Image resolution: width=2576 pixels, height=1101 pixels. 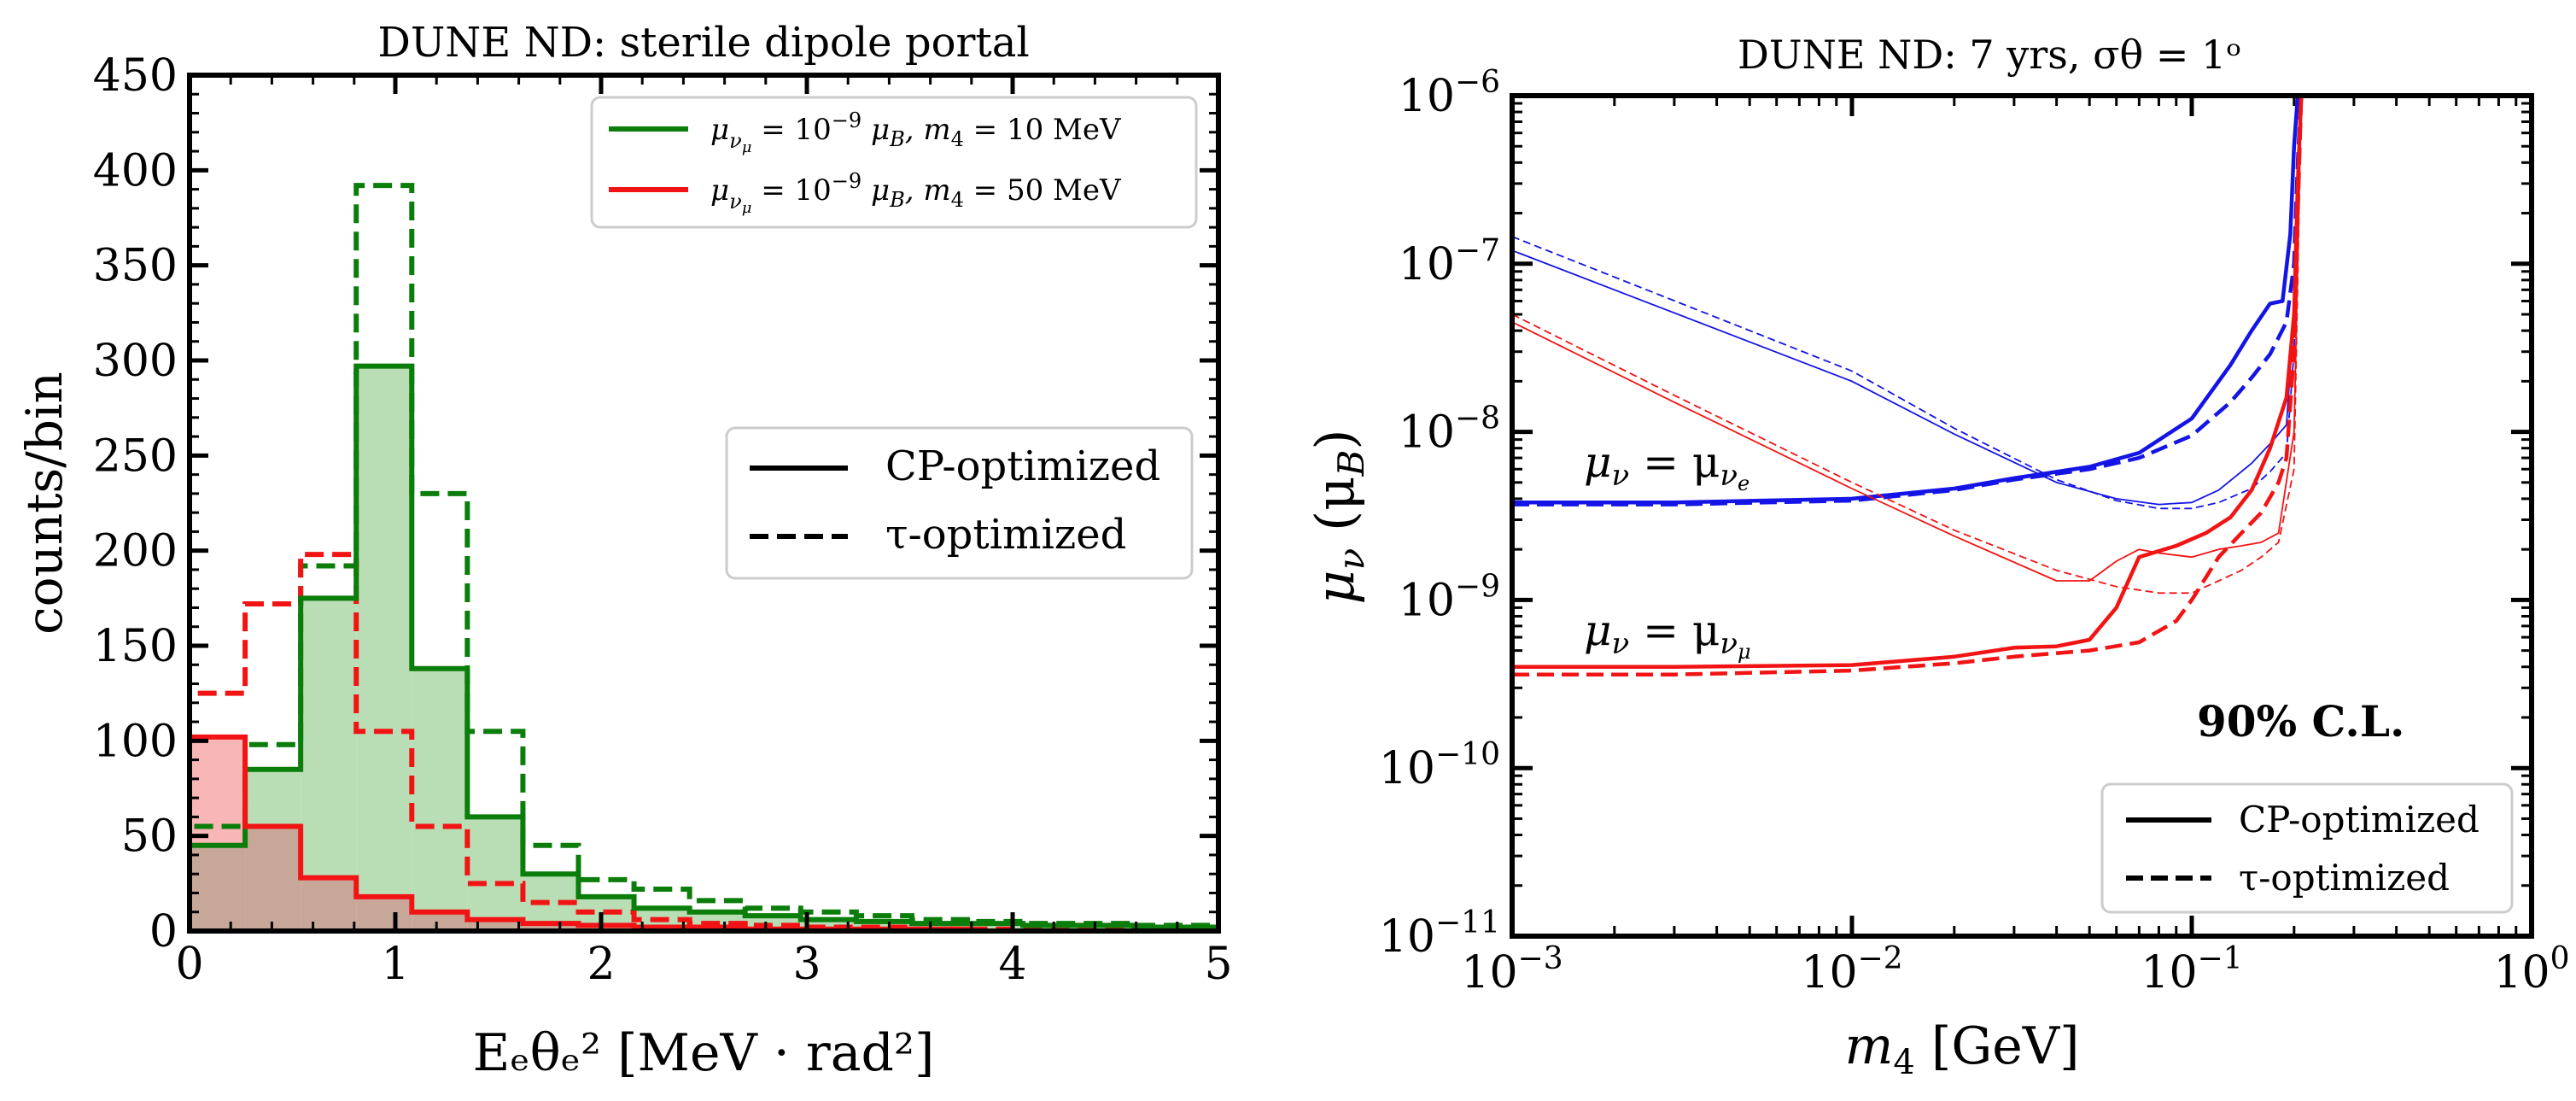 I want to click on legend-label-10mev: μνμ = 10−9 μB, m4 = 10 MeV, so click(x=916, y=132).